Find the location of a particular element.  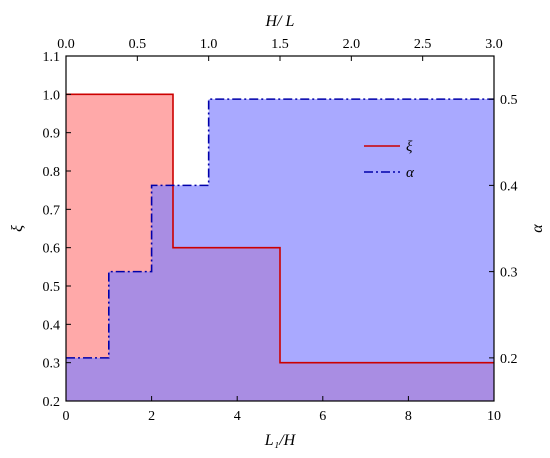

x-tick-label: 2 is located at coordinates (151, 416).